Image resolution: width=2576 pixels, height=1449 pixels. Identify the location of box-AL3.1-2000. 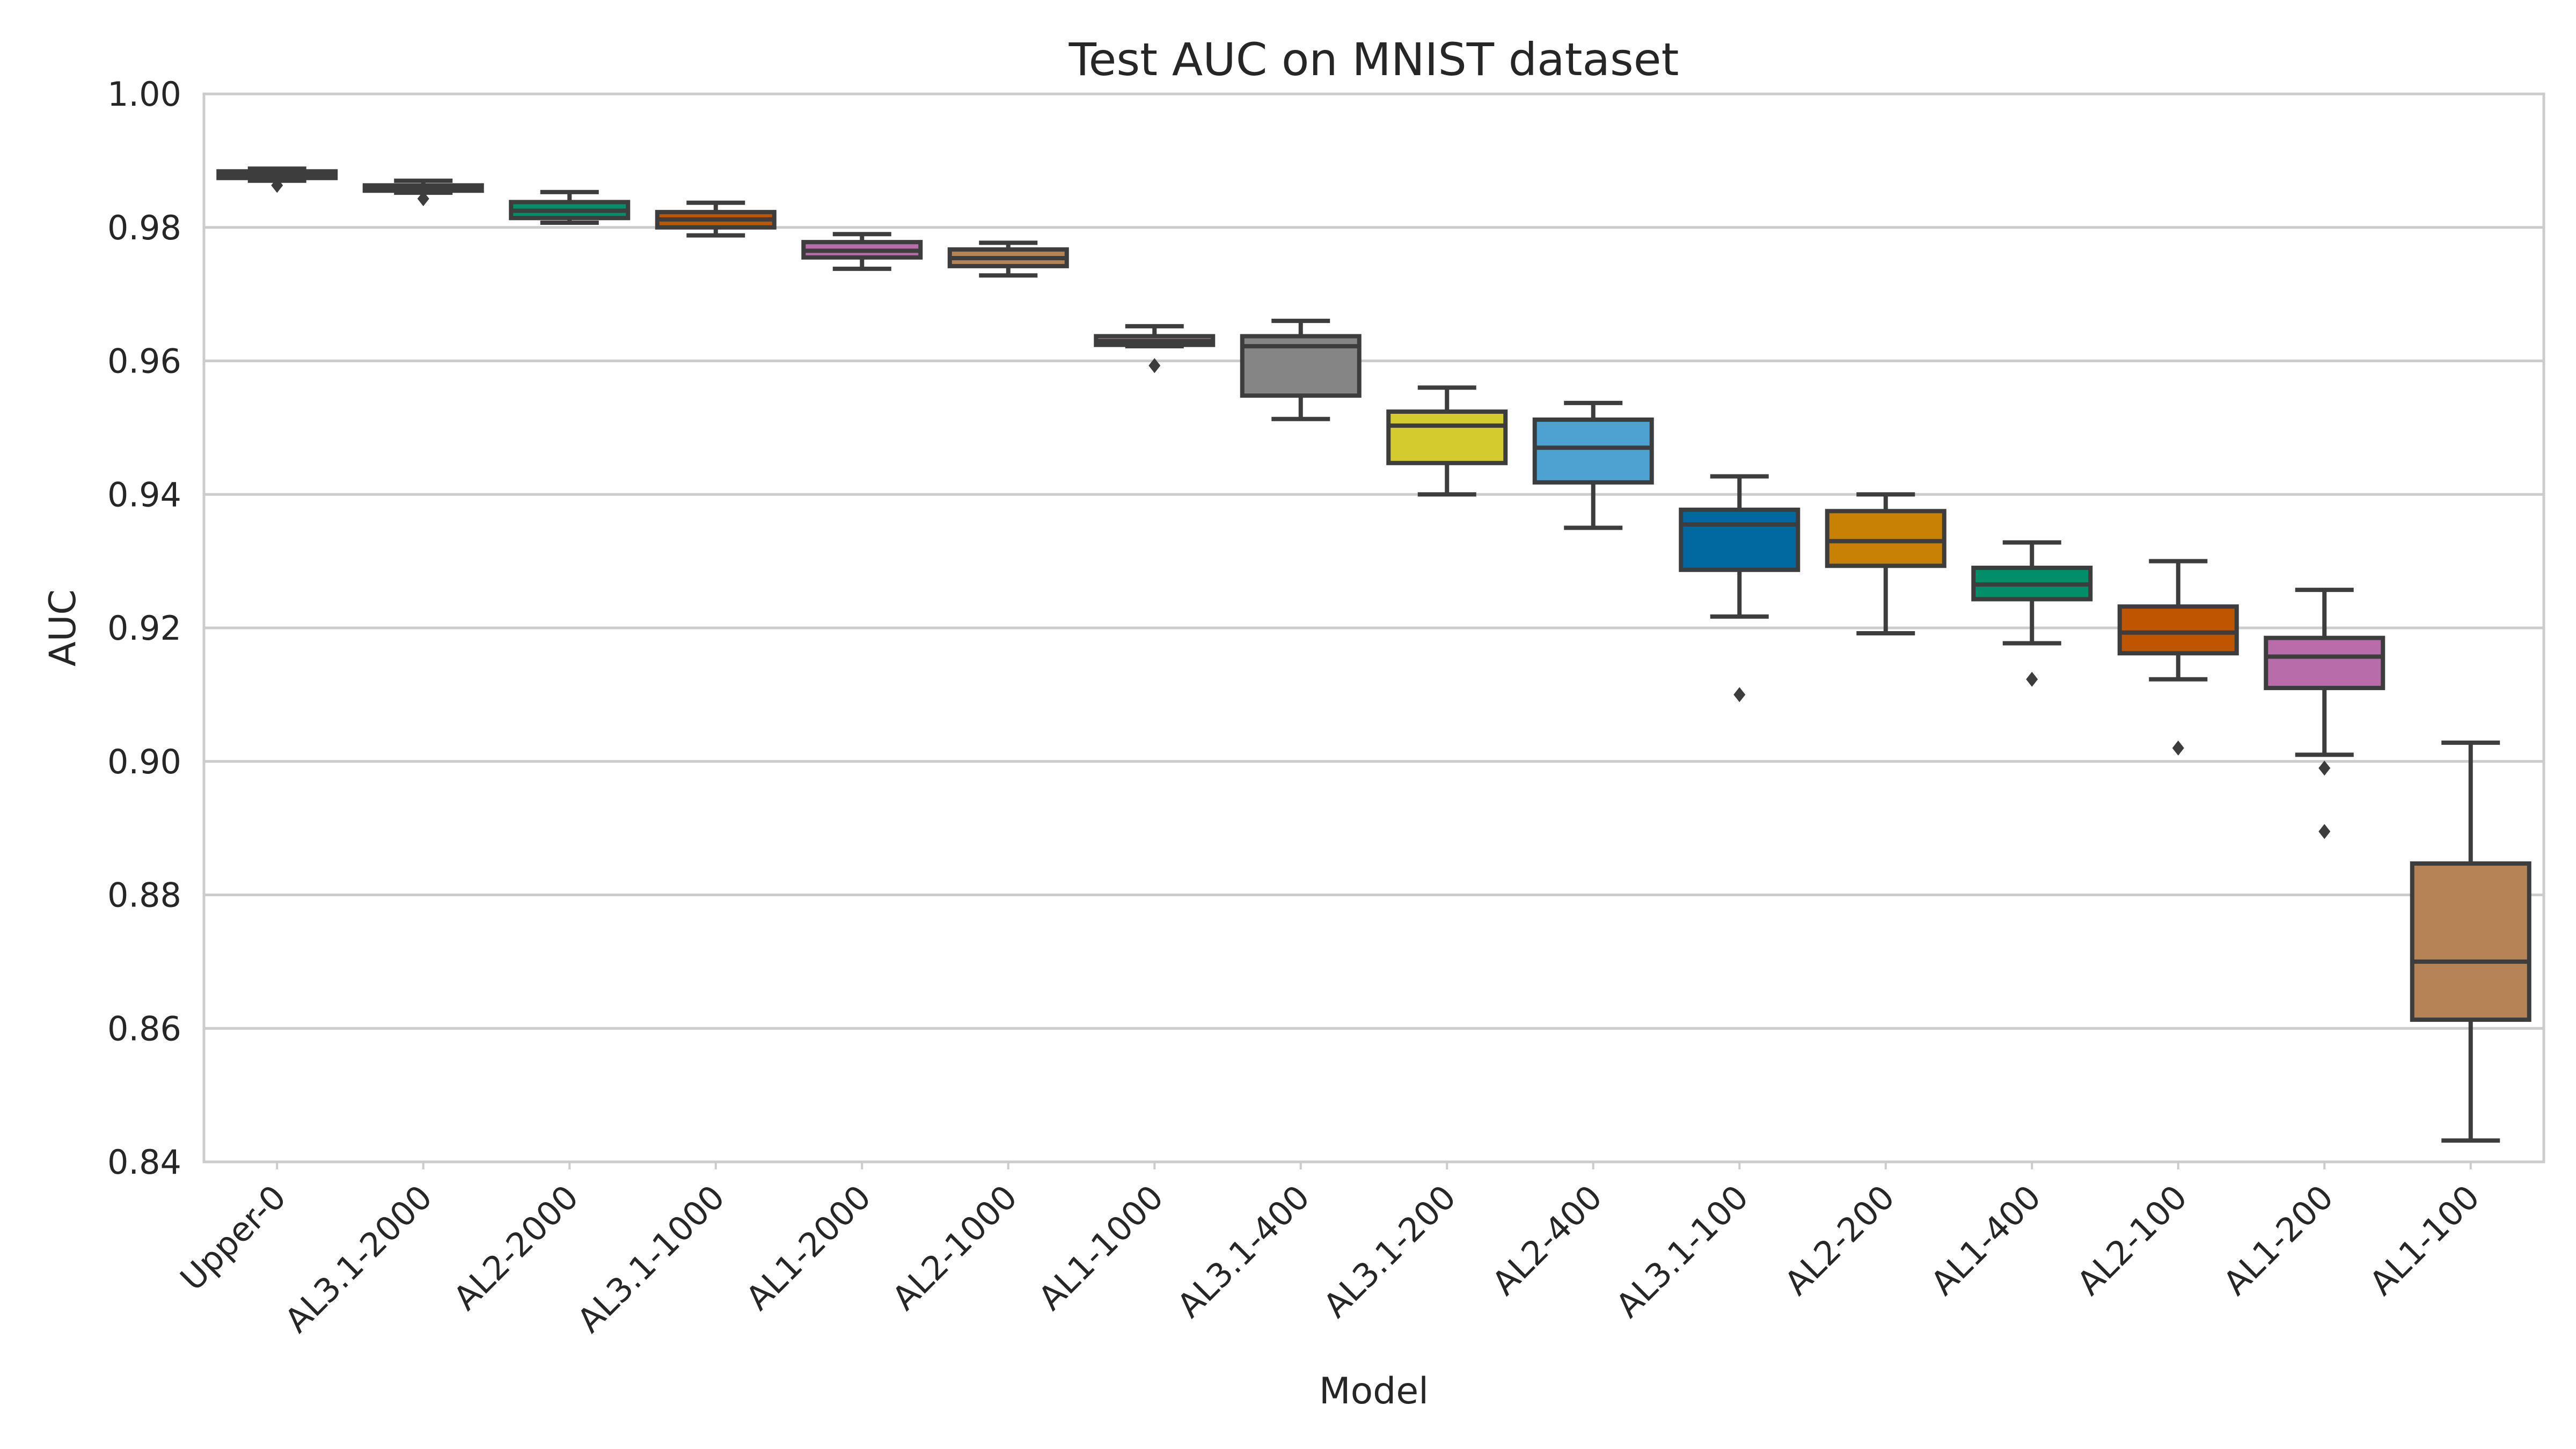
(423, 192).